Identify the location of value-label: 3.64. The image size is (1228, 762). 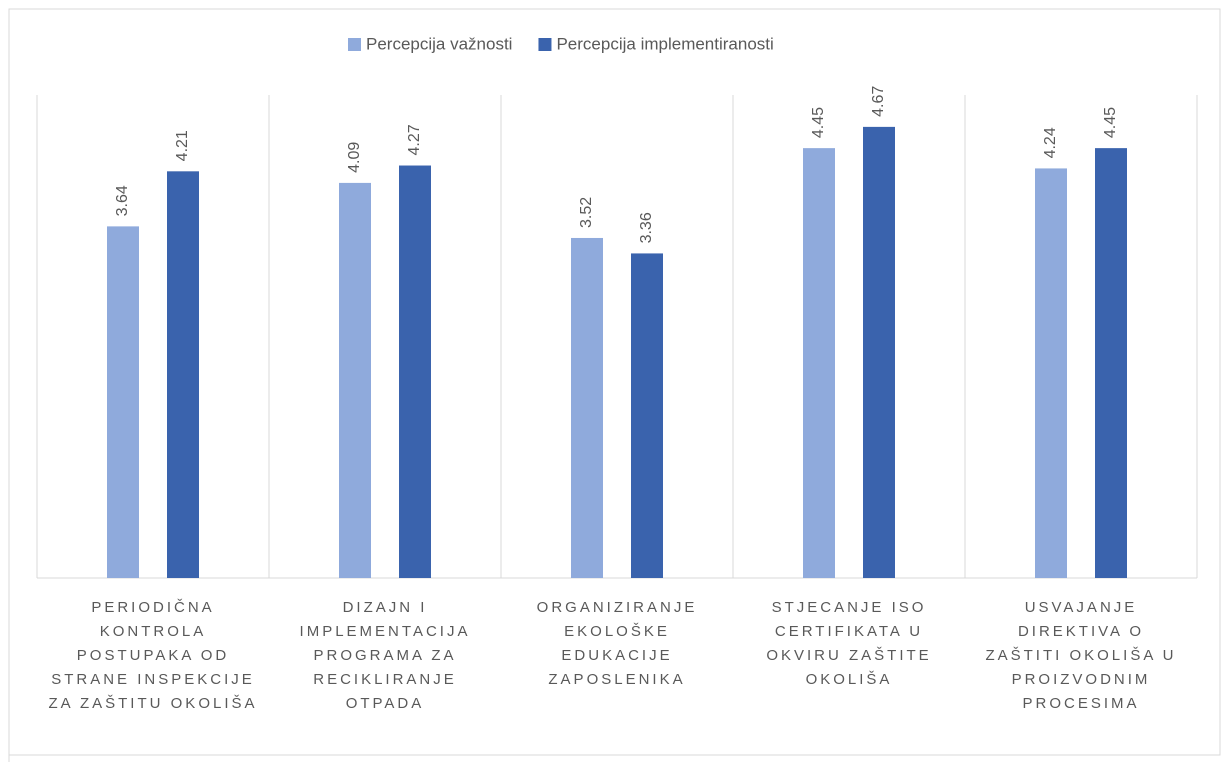
(122, 200).